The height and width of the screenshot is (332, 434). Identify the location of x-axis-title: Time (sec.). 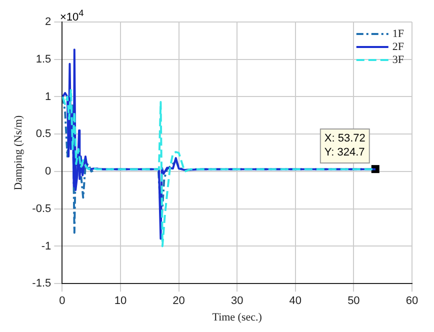
(237, 317).